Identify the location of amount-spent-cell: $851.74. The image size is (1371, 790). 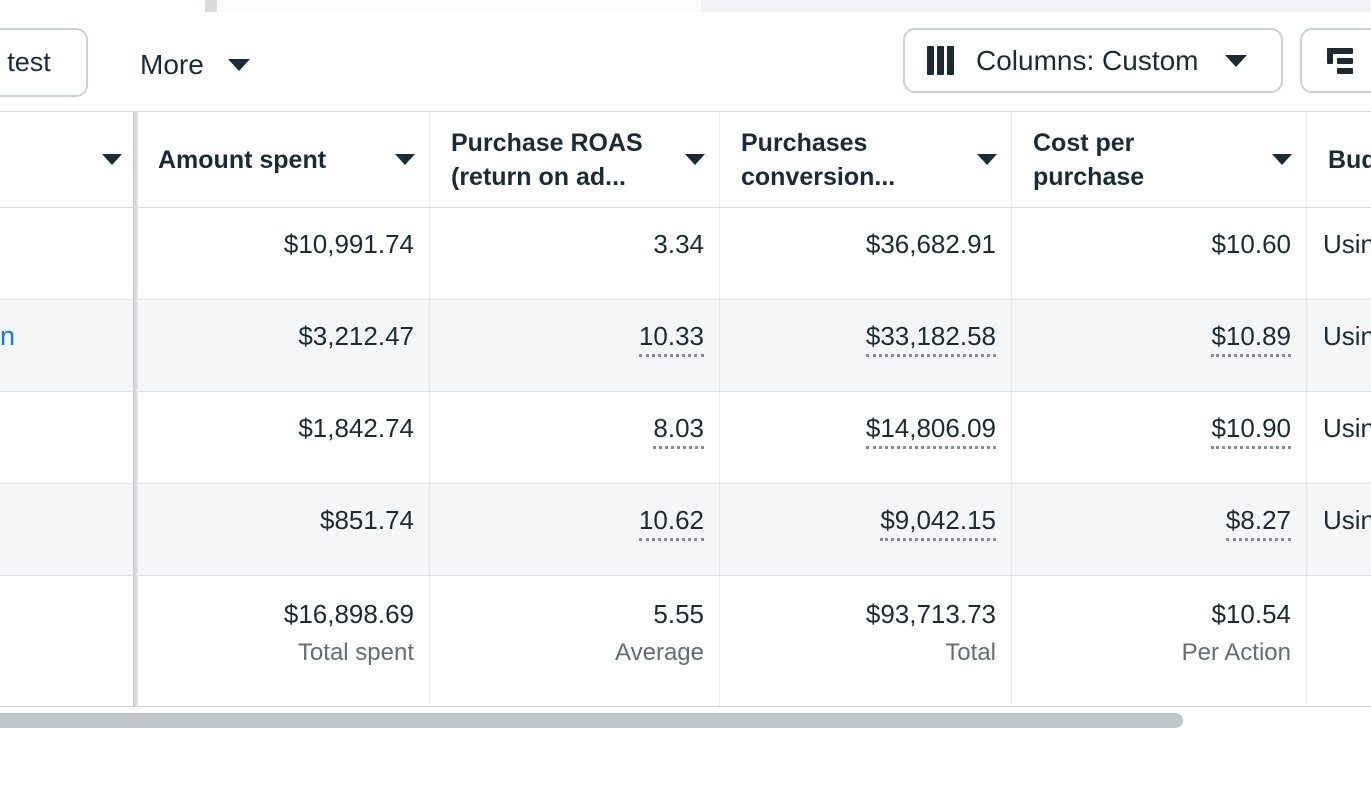
(283, 529).